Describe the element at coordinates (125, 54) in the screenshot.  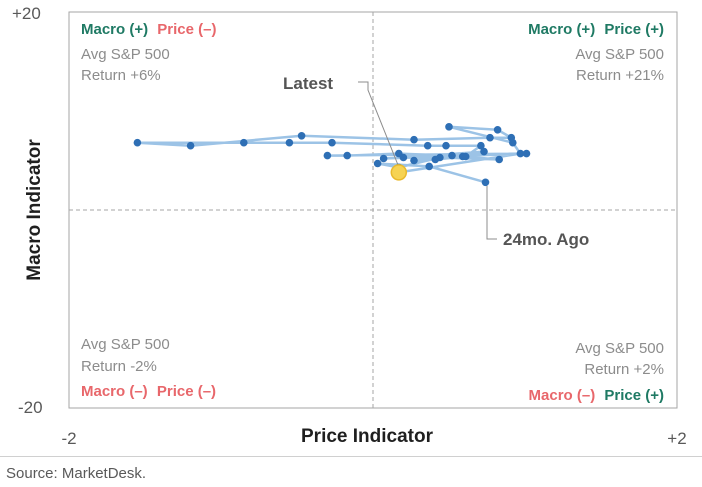
I see `quadrant-top-left-stat-label: Avg S&P 500` at that location.